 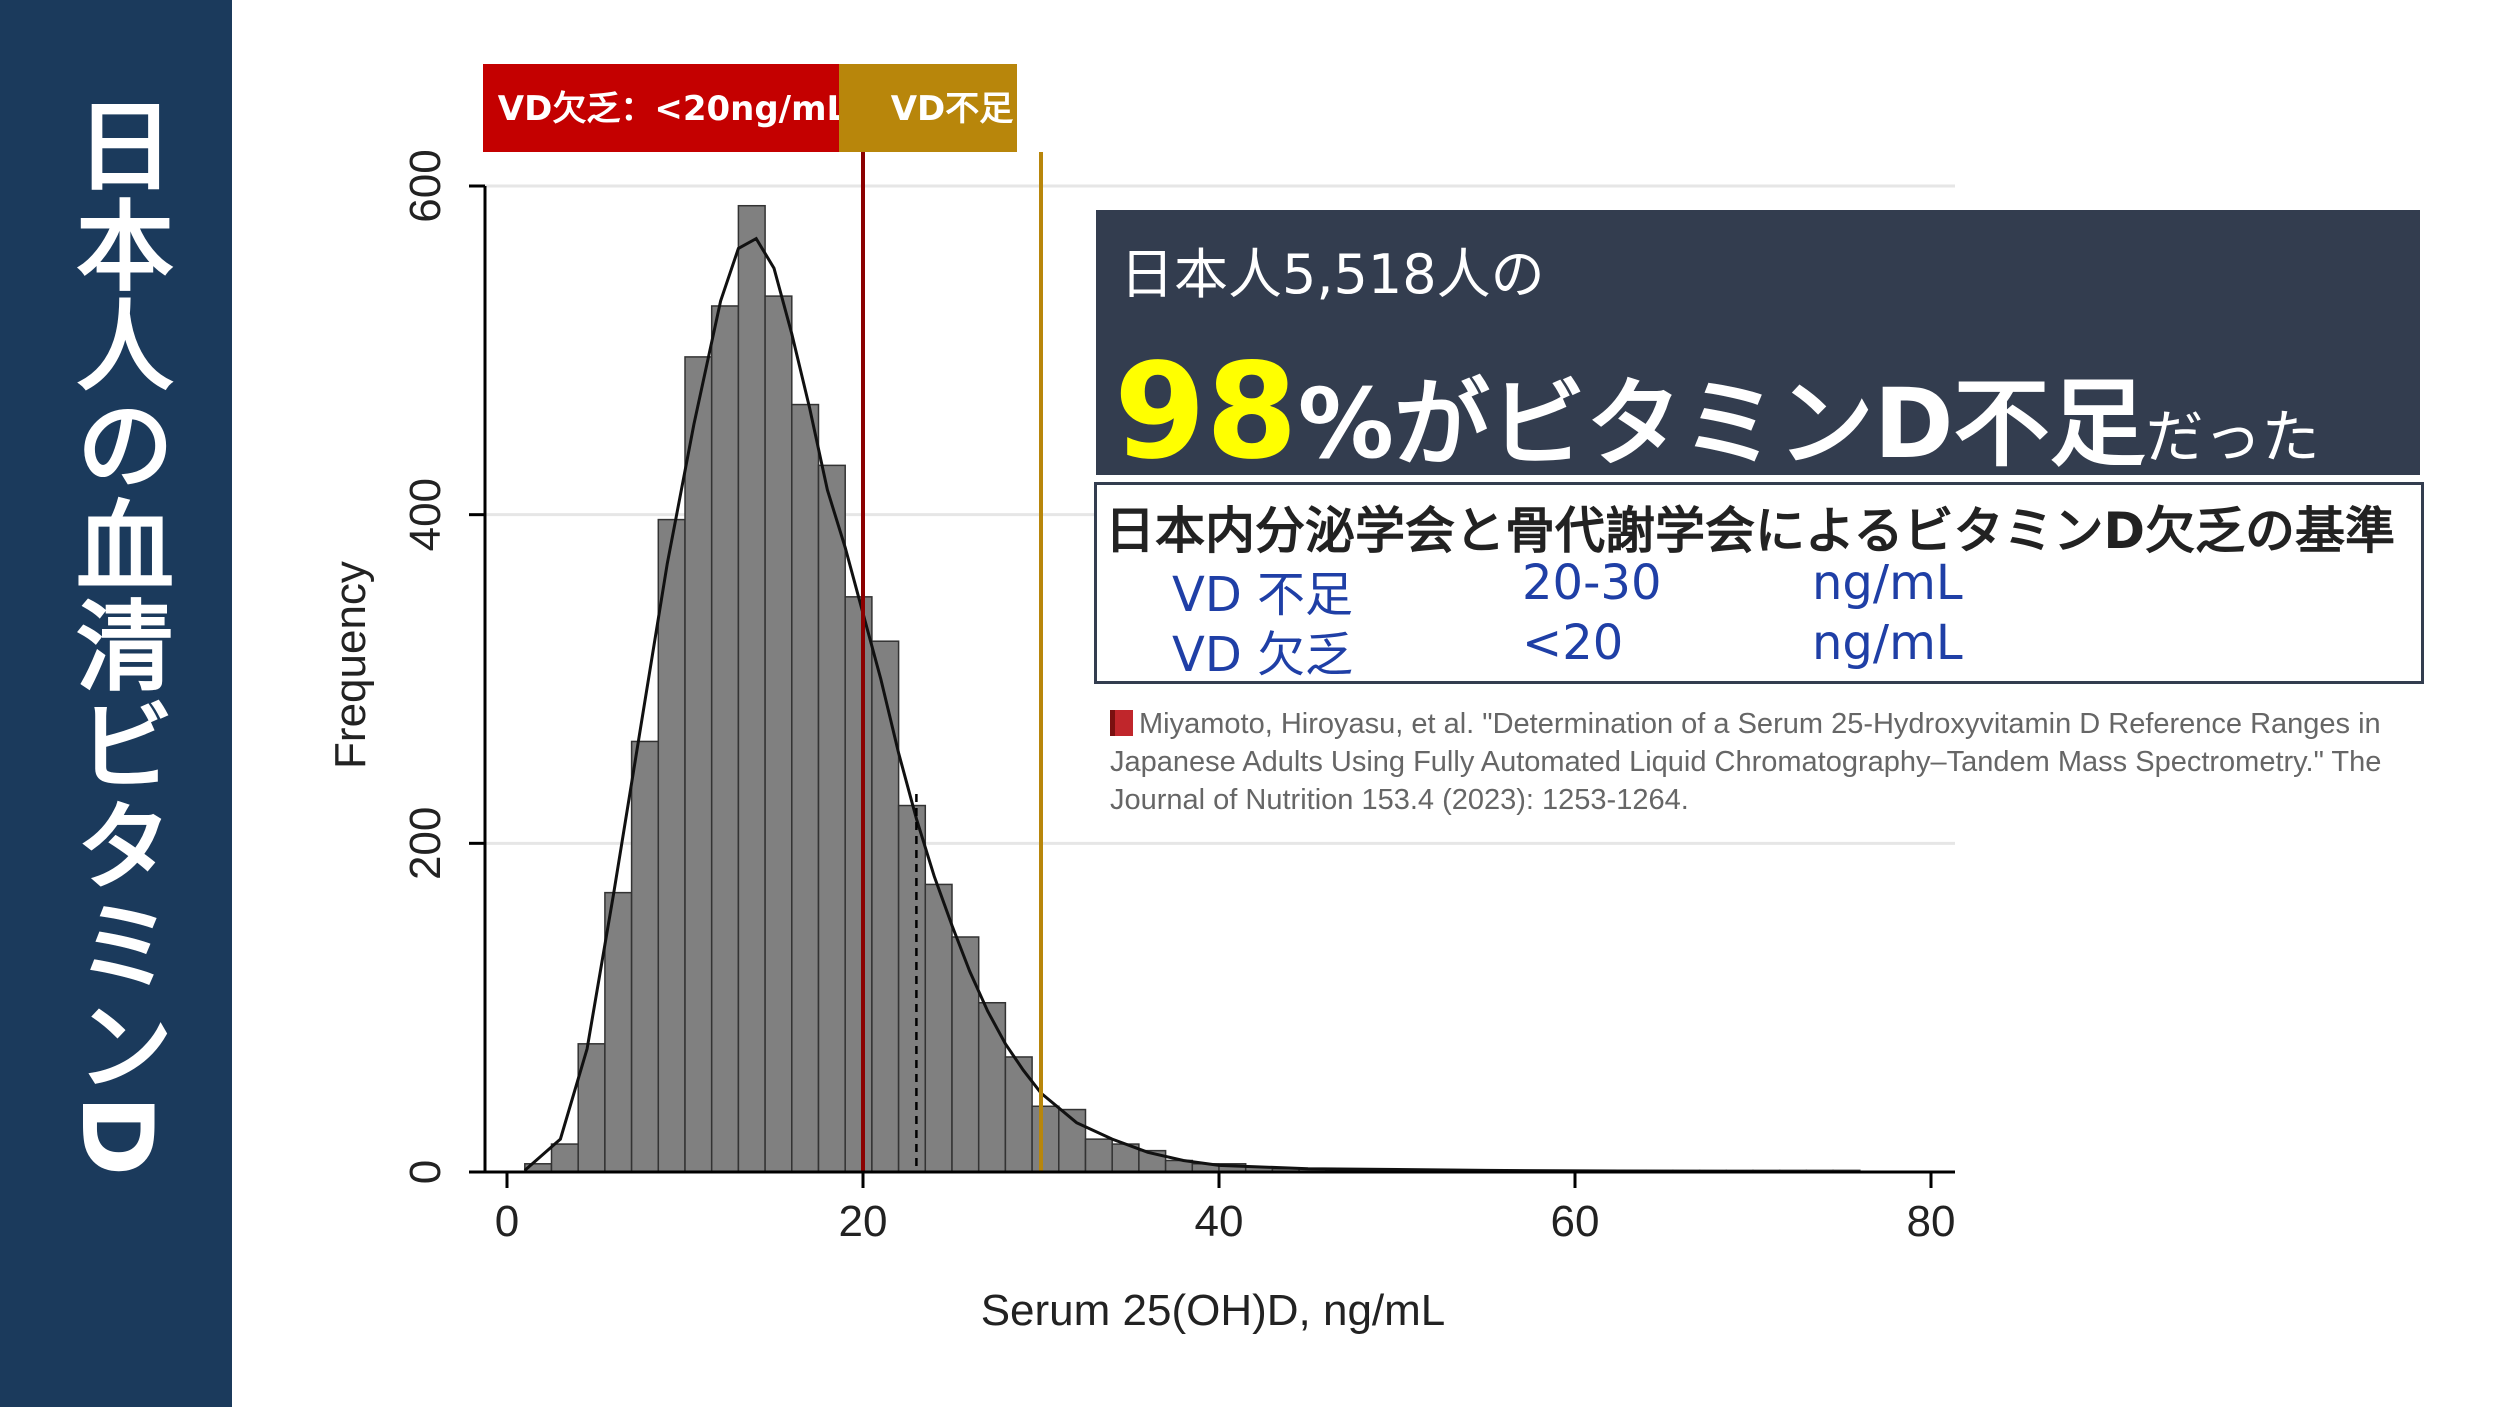 I want to click on y-tick-label: 200, so click(x=425, y=843).